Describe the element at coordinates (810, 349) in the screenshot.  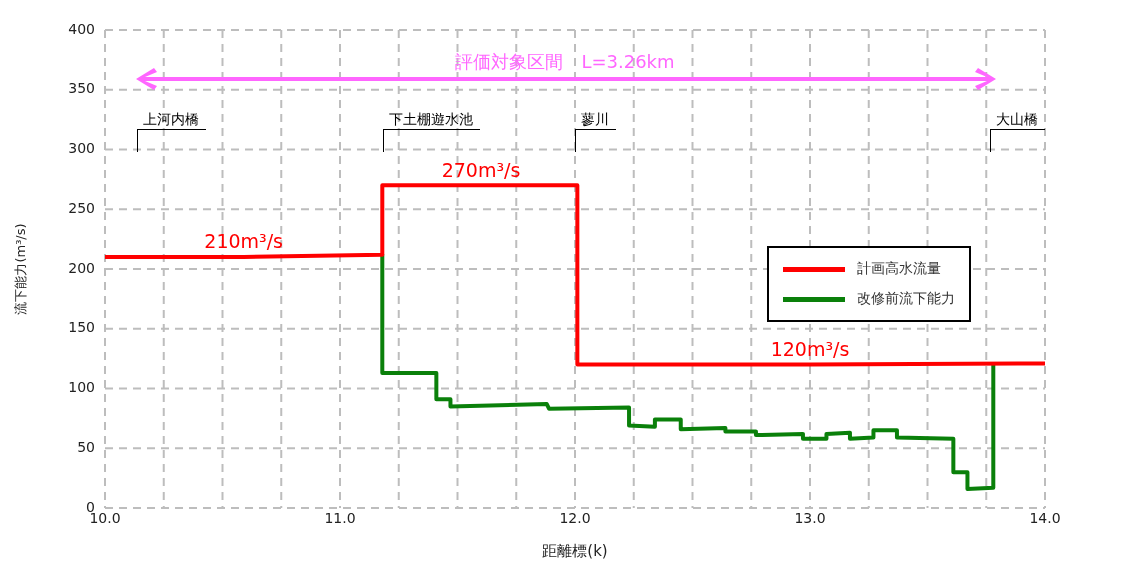
I see `data-label: 120m³/s` at that location.